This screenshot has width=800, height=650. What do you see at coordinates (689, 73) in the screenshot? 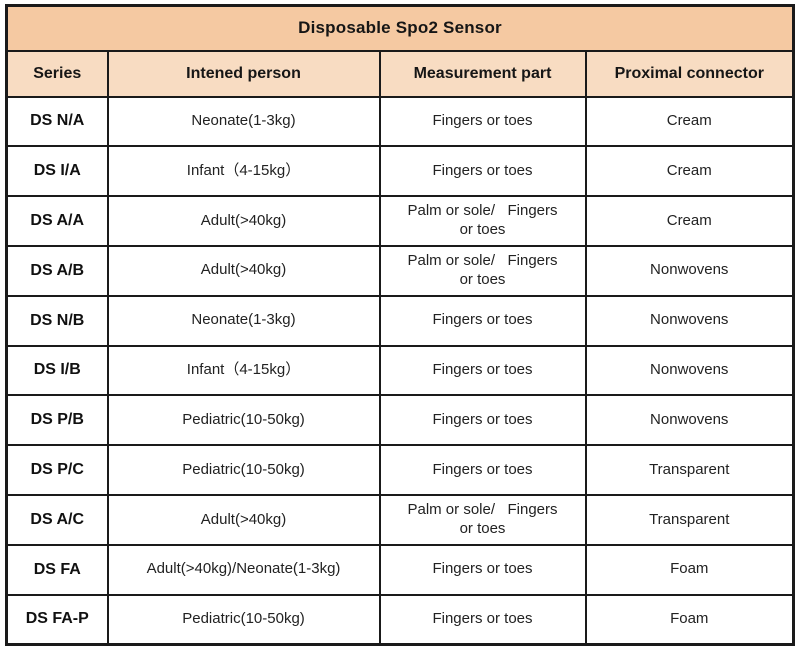
I see `column-header-proximal-connector: Proximal connector` at bounding box center [689, 73].